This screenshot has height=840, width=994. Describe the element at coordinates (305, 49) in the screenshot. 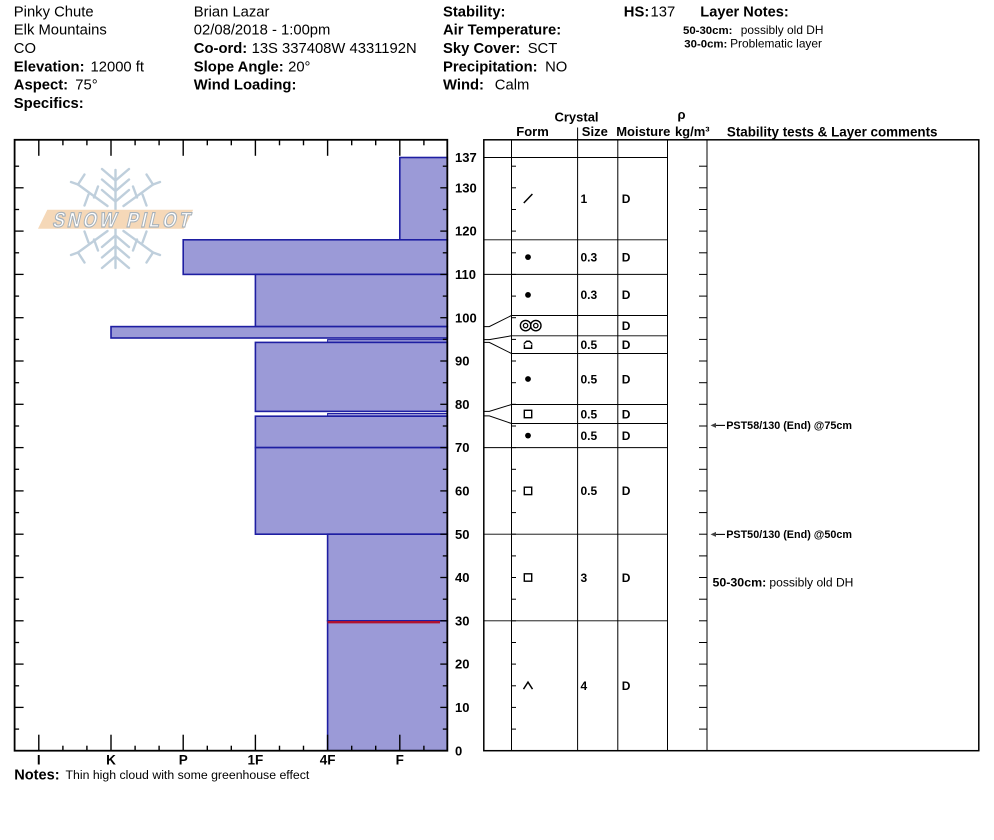

I see `svg-text:Co-ord:13S 337408W 4331192N: Co-ord: 13S 337408W 4331192N` at that location.